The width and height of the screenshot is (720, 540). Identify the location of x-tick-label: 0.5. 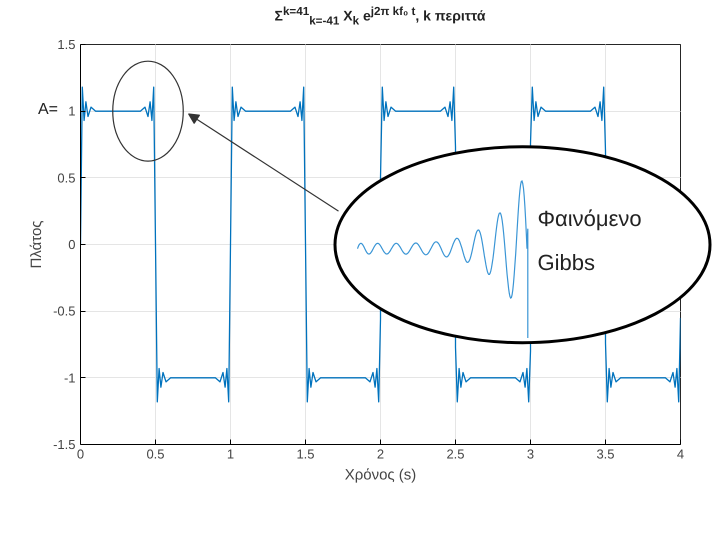
(155, 454).